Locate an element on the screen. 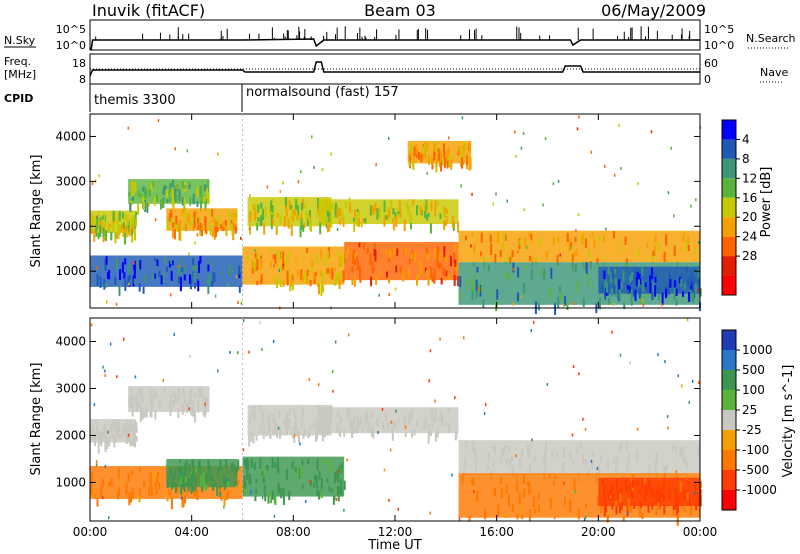 The image size is (800, 554). colorbar-tick-label: 100 is located at coordinates (753, 390).